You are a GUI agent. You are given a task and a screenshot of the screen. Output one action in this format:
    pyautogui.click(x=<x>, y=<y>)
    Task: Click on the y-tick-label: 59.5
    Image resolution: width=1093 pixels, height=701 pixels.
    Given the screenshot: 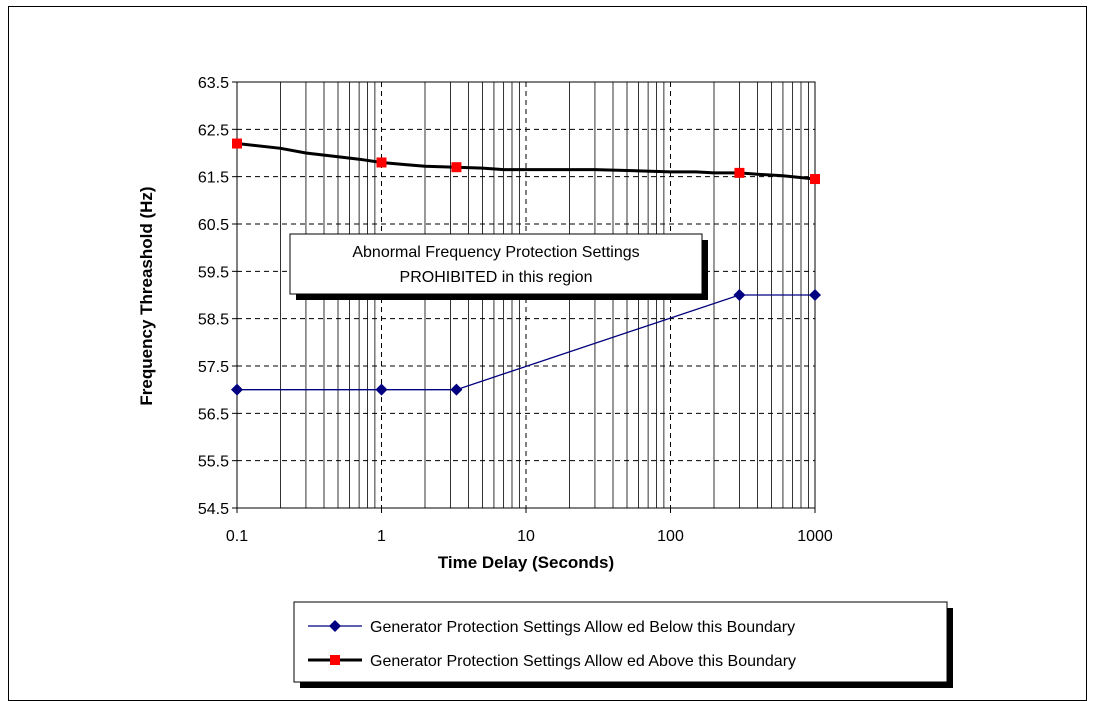 What is the action you would take?
    pyautogui.click(x=213, y=272)
    